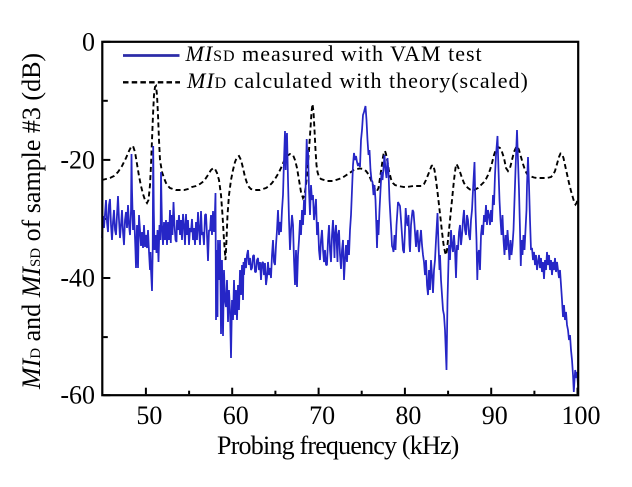 The height and width of the screenshot is (487, 632). What do you see at coordinates (236, 415) in the screenshot?
I see `svg-text: 60` at bounding box center [236, 415].